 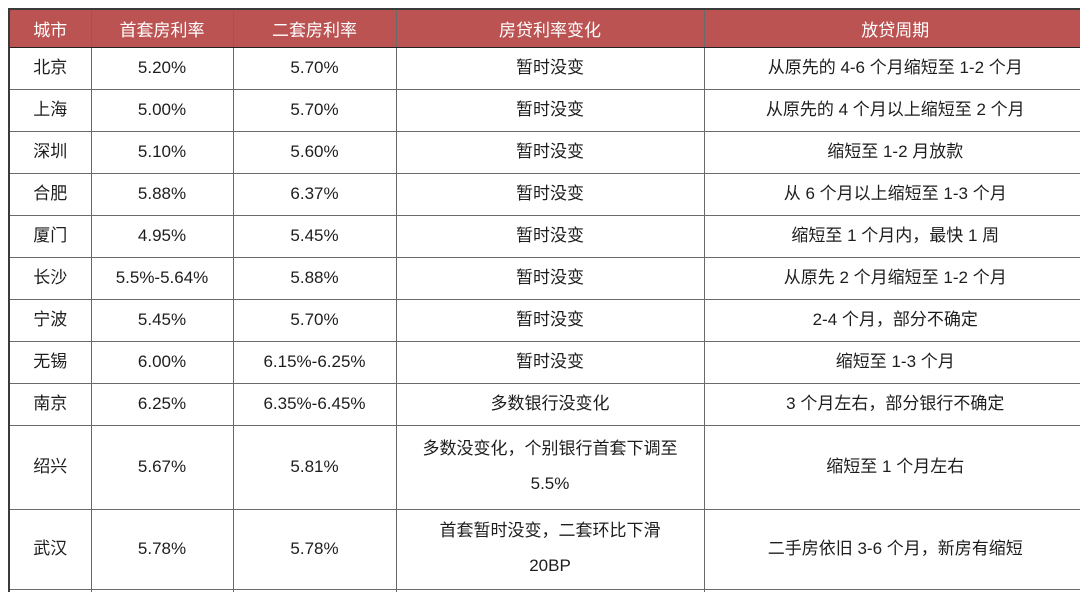 I want to click on first-home-rate-cell: 5.20%, so click(x=162, y=68).